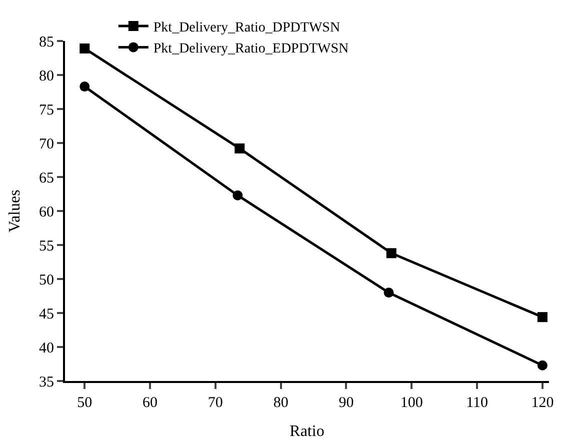 The height and width of the screenshot is (447, 564). Describe the element at coordinates (150, 403) in the screenshot. I see `x-tick-label: 60` at that location.